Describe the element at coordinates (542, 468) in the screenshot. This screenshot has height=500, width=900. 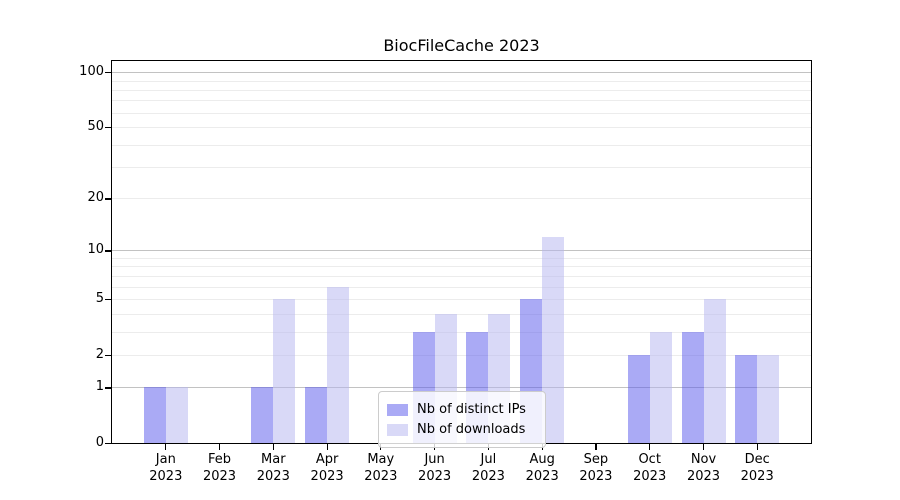
I see `x-axis-tick-label: Aug 2023` at that location.